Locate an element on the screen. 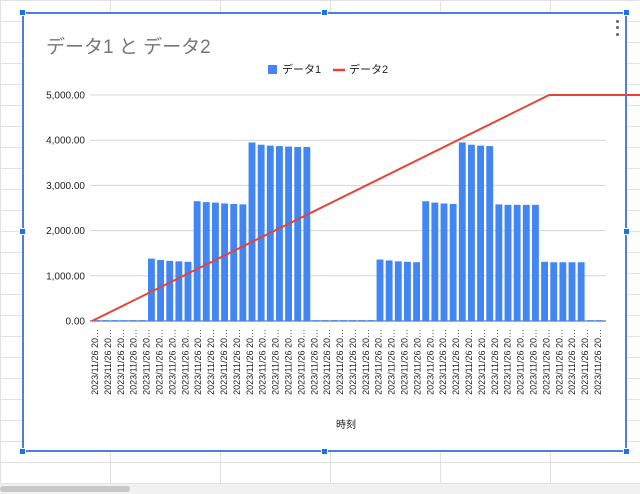 This screenshot has width=640, height=494. resize-handle-bottom-left is located at coordinates (22, 451).